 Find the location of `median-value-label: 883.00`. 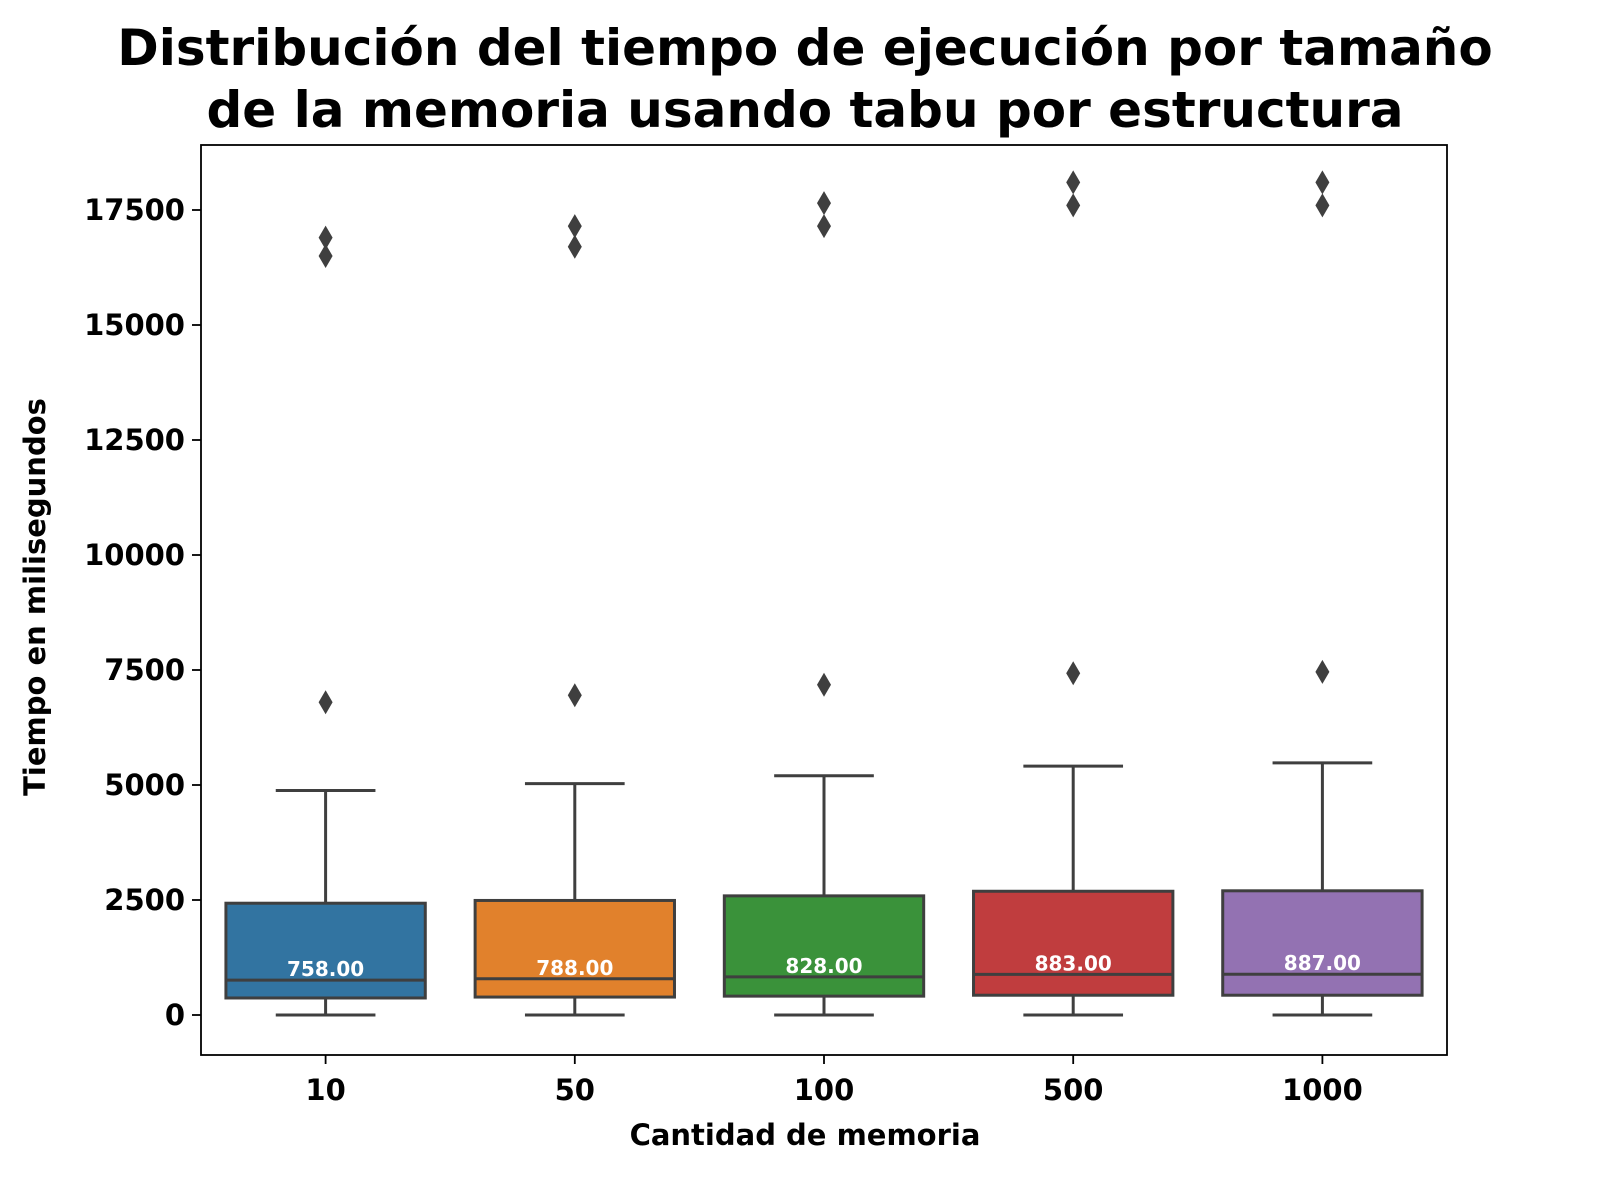

median-value-label: 883.00 is located at coordinates (1073, 963).